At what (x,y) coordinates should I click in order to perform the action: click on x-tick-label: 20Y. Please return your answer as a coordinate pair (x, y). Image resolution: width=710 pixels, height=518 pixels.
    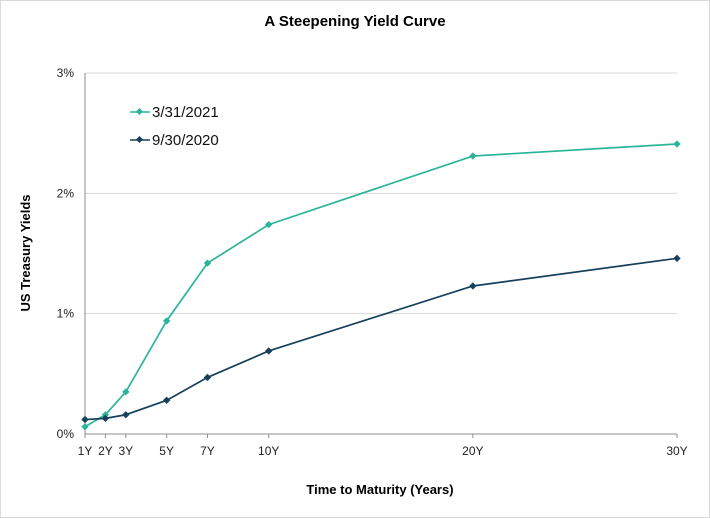
    Looking at the image, I should click on (472, 451).